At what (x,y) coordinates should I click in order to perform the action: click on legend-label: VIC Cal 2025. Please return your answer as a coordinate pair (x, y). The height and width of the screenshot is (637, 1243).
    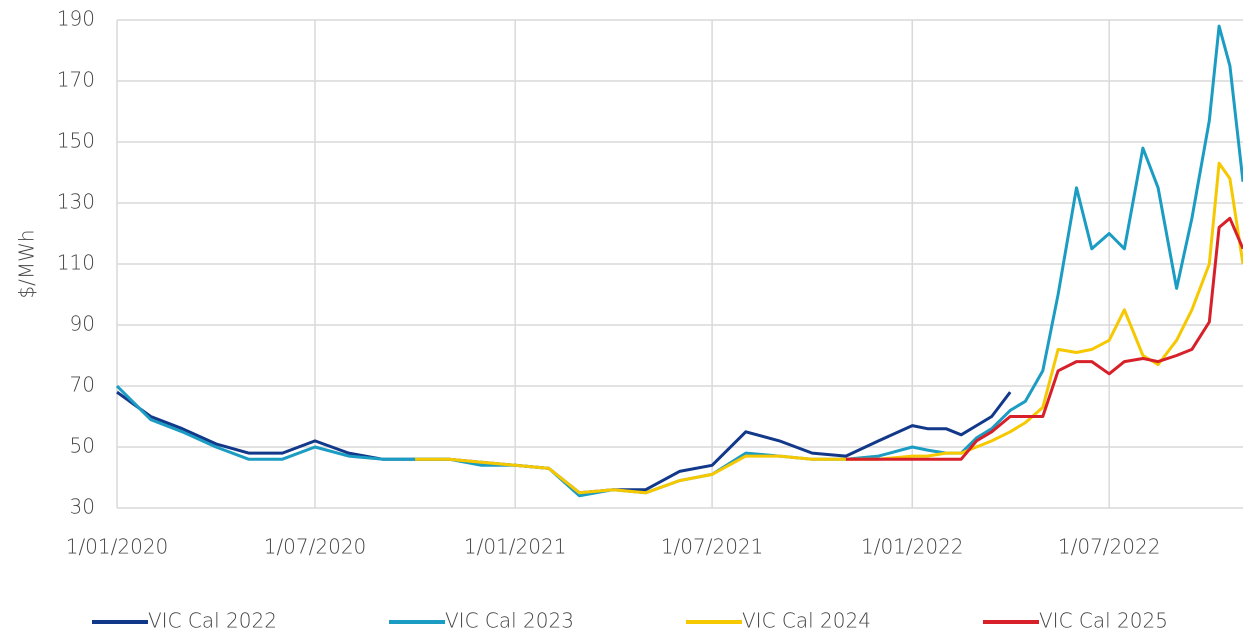
    Looking at the image, I should click on (1103, 621).